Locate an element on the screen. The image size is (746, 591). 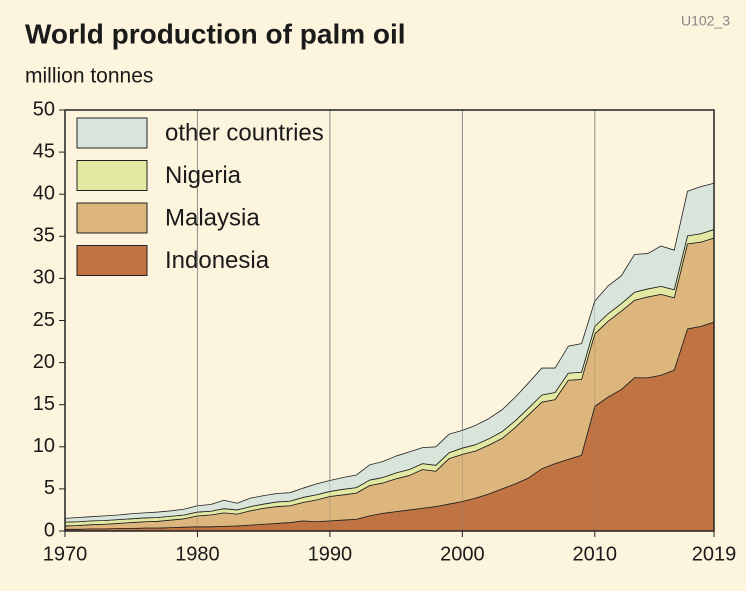
x-tick-label: 2019 is located at coordinates (714, 554).